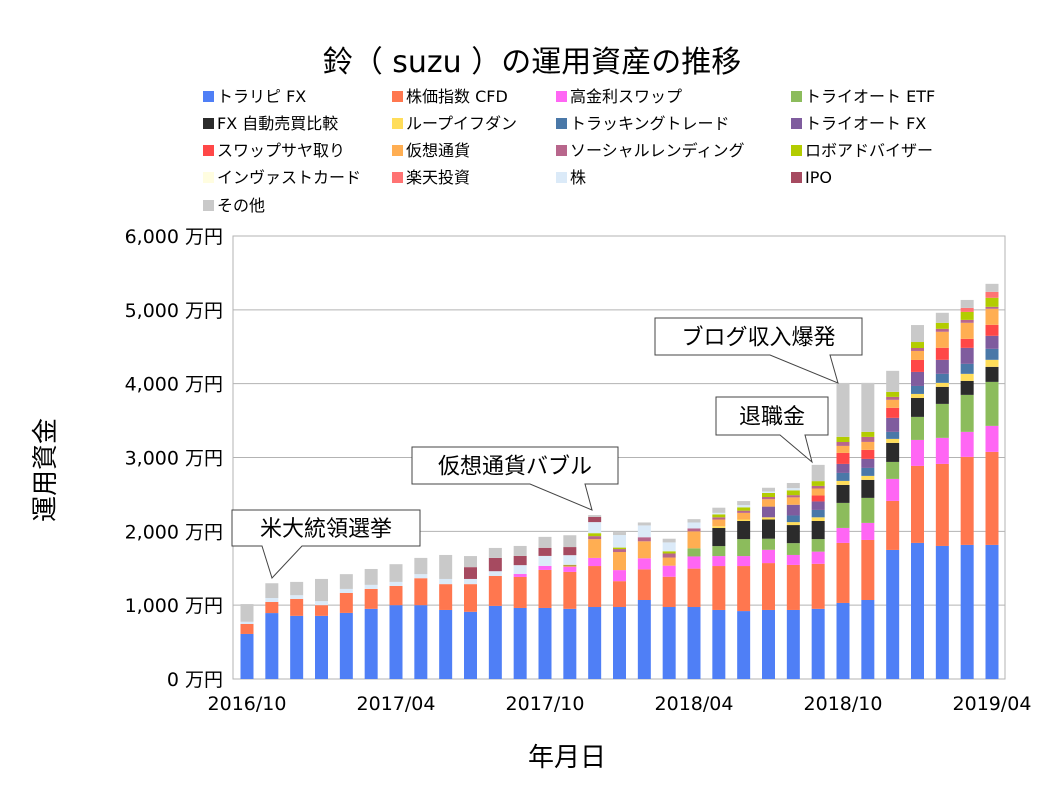  What do you see at coordinates (578, 177) in the screenshot?
I see `legend-label: 株` at bounding box center [578, 177].